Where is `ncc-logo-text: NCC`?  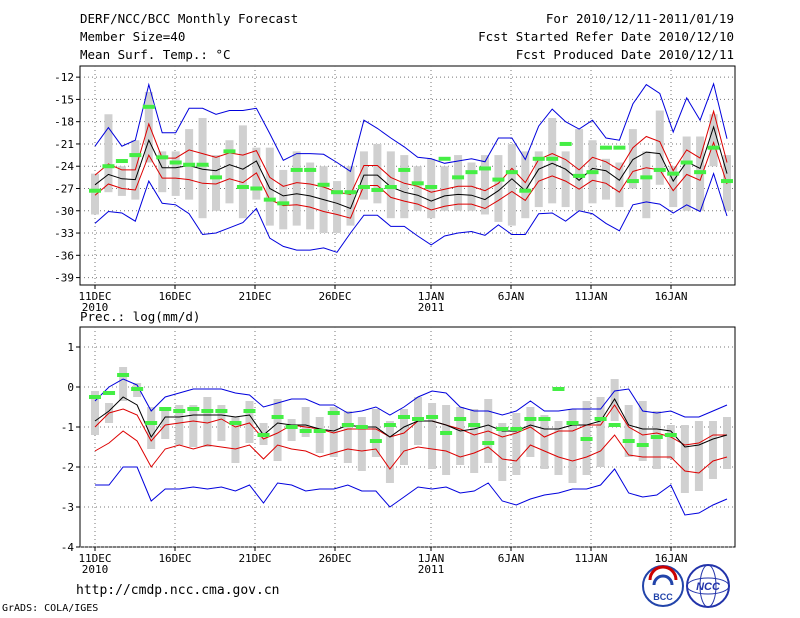 ncc-logo-text: NCC is located at coordinates (708, 587).